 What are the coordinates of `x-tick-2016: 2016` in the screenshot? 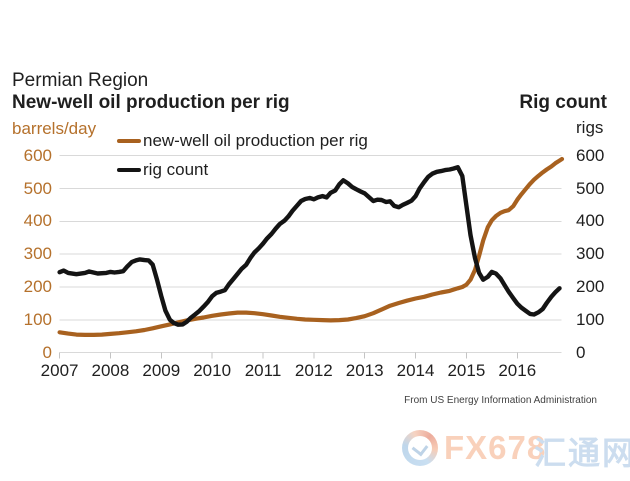 It's located at (517, 370).